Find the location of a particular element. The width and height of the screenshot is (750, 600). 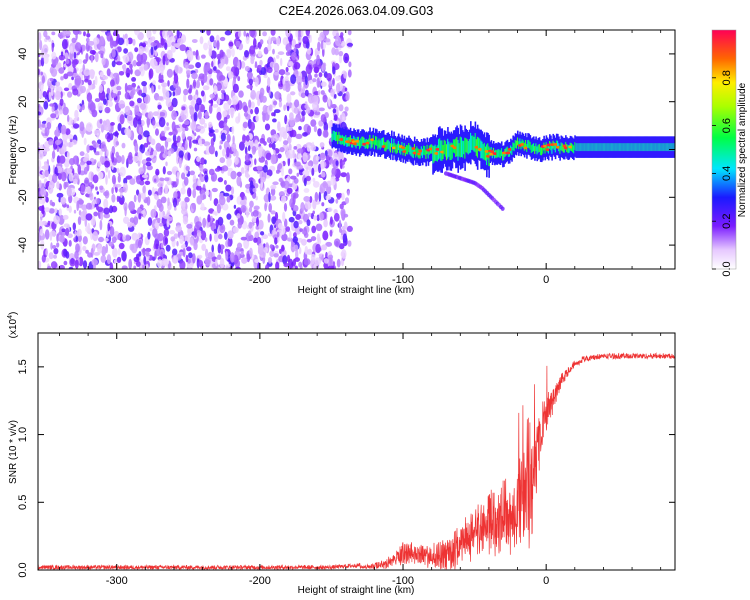

spectrogram-x-tick-label: -300 is located at coordinates (117, 280).